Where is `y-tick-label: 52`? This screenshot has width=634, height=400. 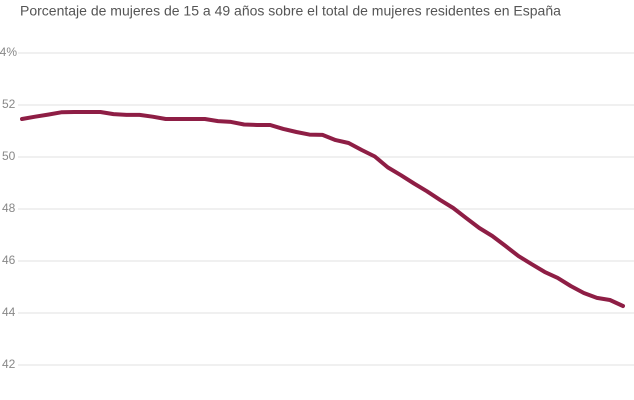 y-tick-label: 52 is located at coordinates (9, 104).